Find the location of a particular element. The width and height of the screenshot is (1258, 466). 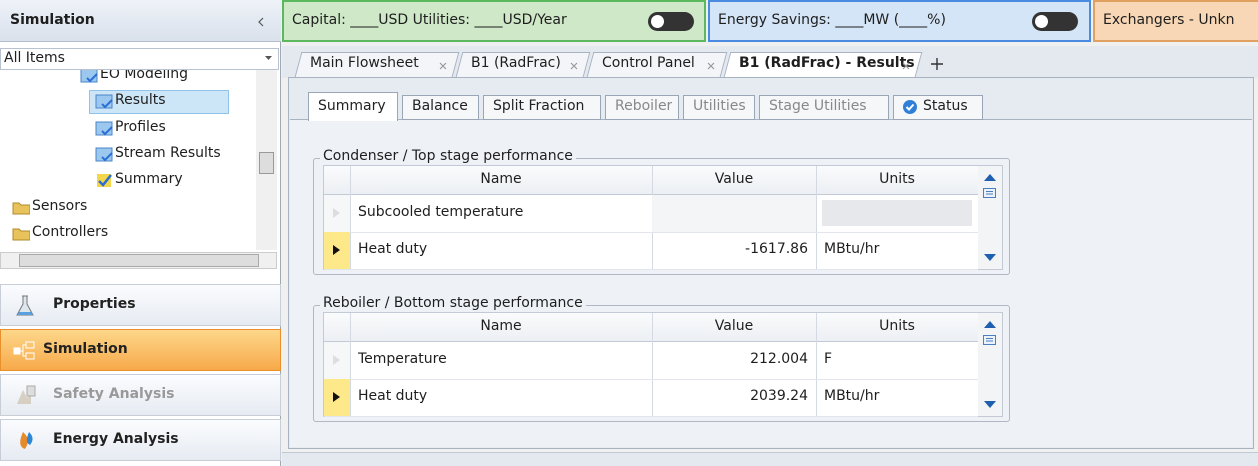

scroll-grip is located at coordinates (989, 193).